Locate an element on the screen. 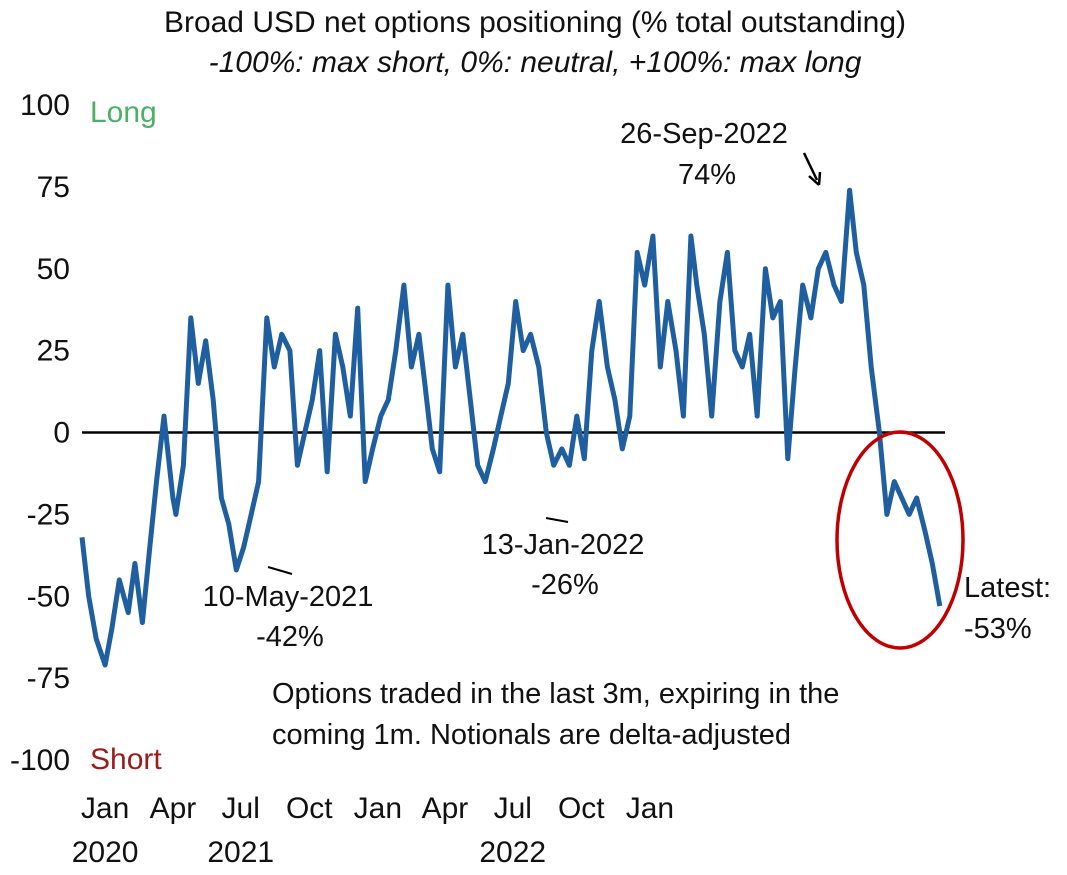  y-axis-ticks: 100 75 50 25 0 -25 -50 -75 -100 is located at coordinates (40, 433).